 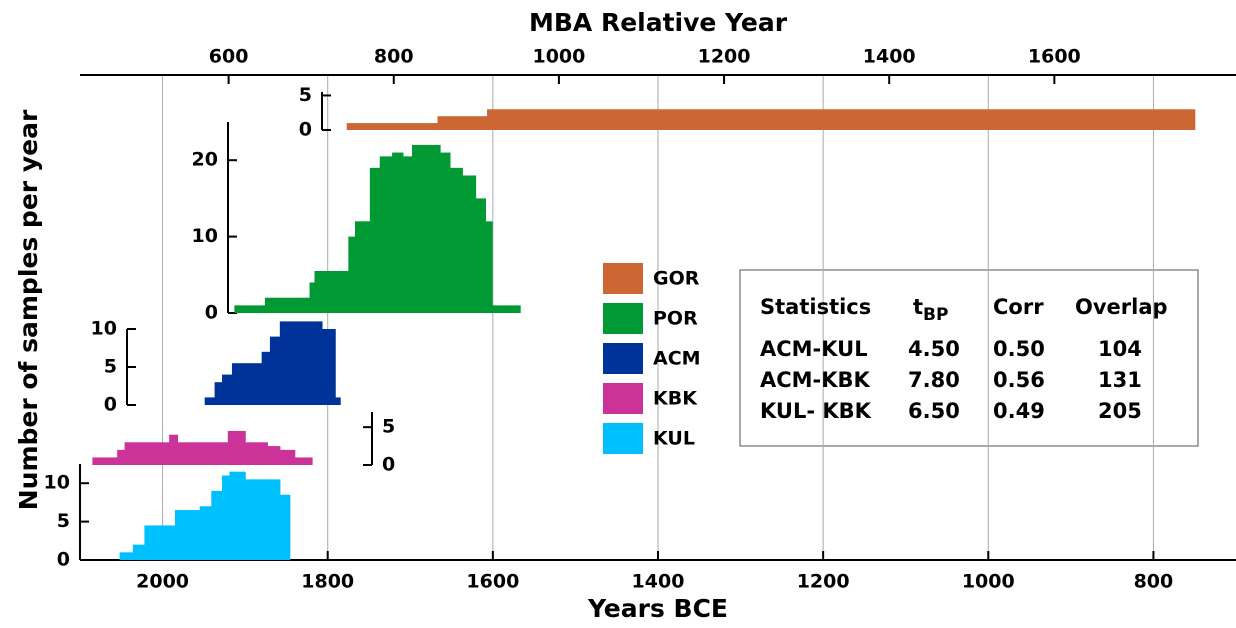 What do you see at coordinates (205, 160) in the screenshot?
I see `y-tick-label: 20` at bounding box center [205, 160].